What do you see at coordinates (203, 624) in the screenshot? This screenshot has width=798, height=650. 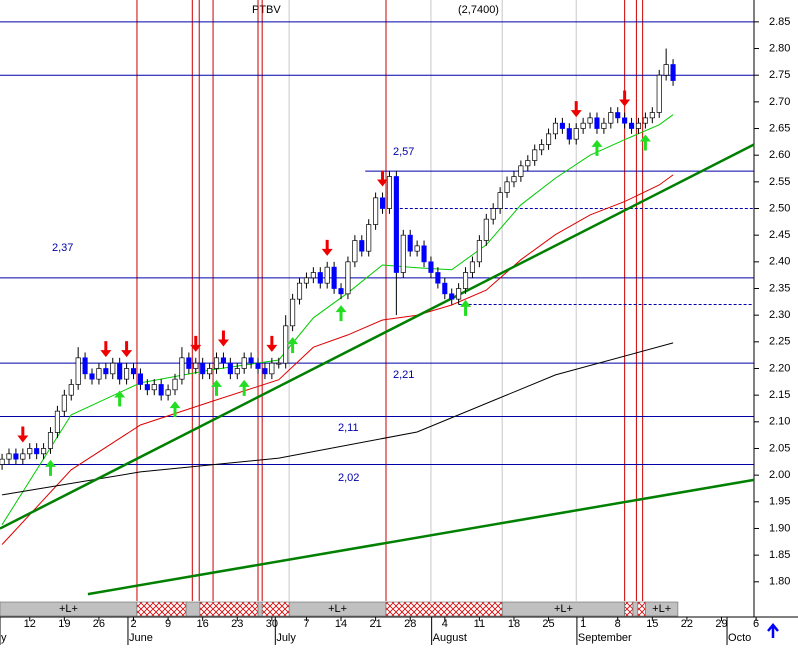 I see `x-tick-label: 16` at bounding box center [203, 624].